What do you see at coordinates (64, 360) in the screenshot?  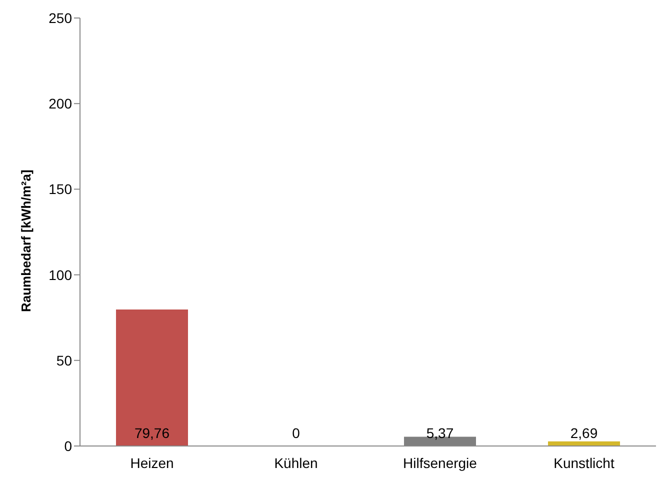 I see `y-tick-label: 50` at bounding box center [64, 360].